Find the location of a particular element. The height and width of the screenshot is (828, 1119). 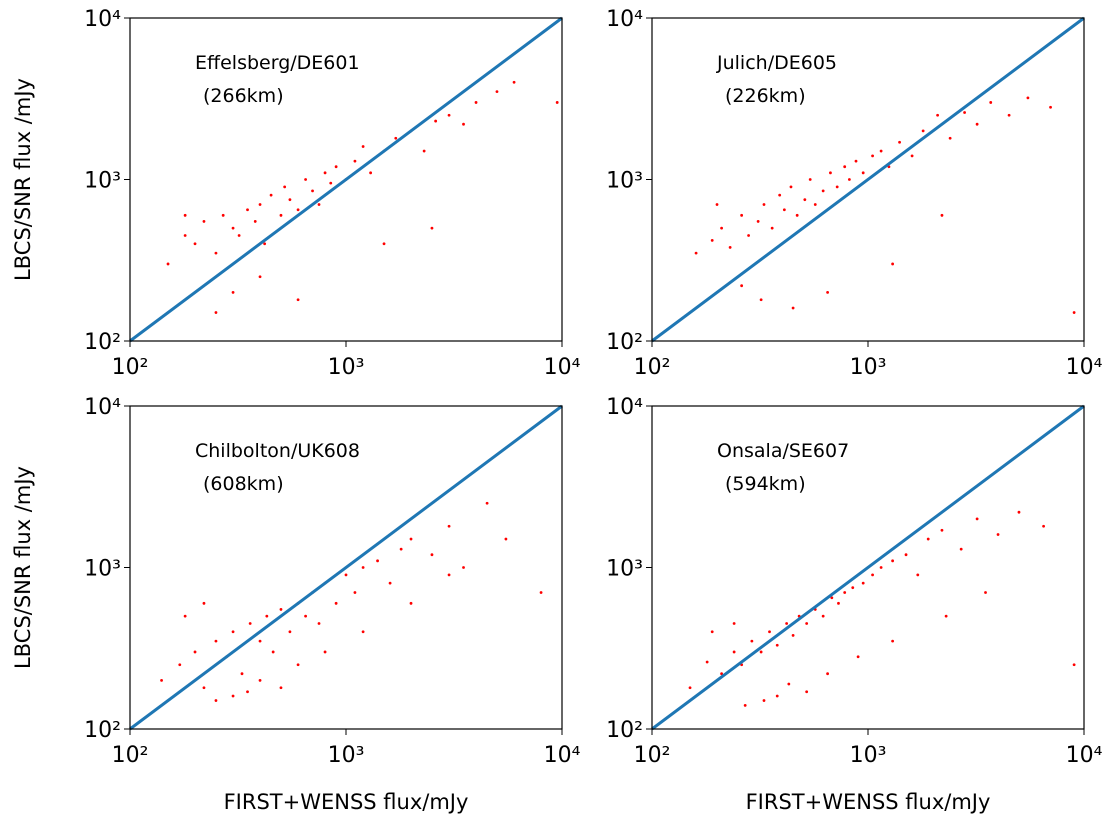

y-tick-label: 10³ is located at coordinates (624, 181).